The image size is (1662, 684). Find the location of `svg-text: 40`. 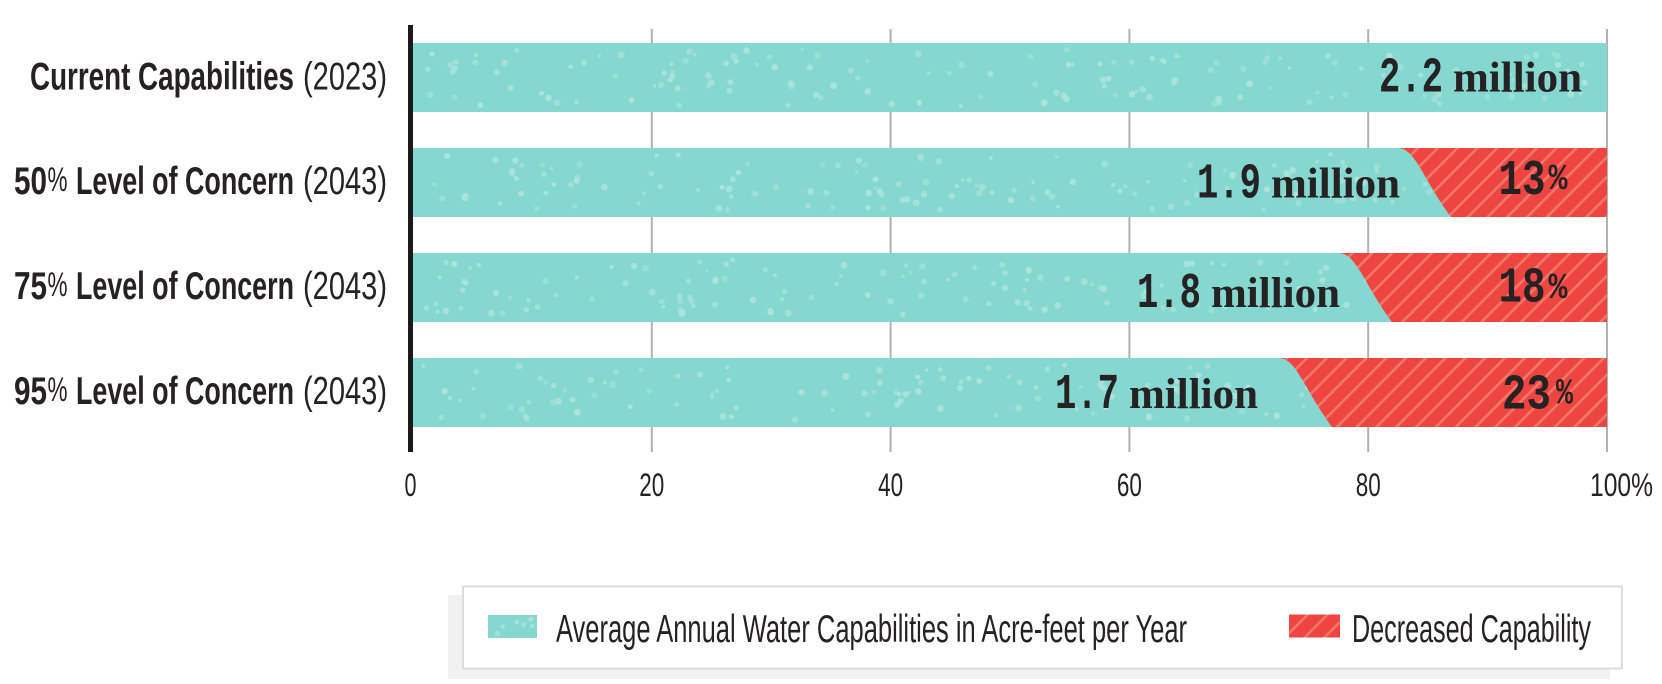

svg-text: 40 is located at coordinates (890, 485).